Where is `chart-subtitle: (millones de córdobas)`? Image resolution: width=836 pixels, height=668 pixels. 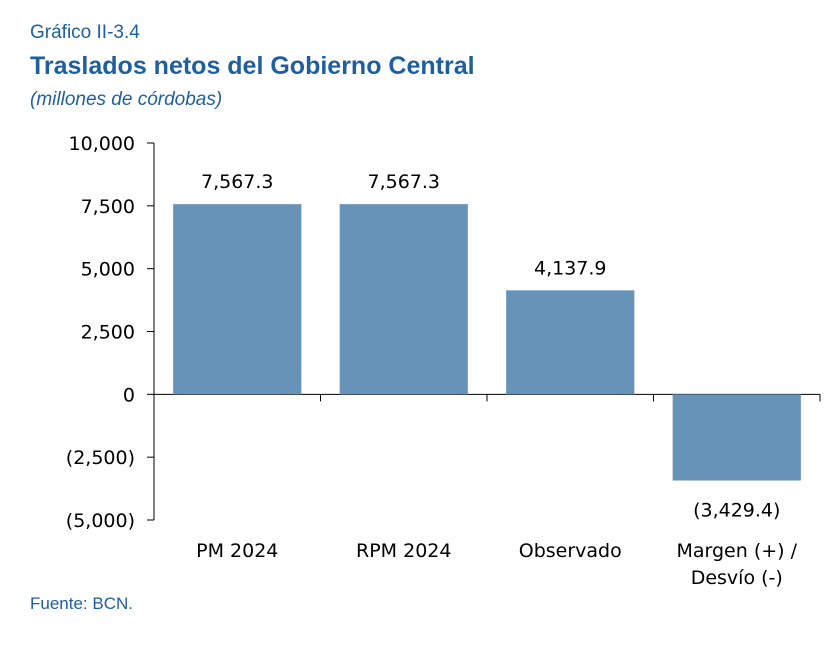
chart-subtitle: (millones de córdobas) is located at coordinates (126, 99).